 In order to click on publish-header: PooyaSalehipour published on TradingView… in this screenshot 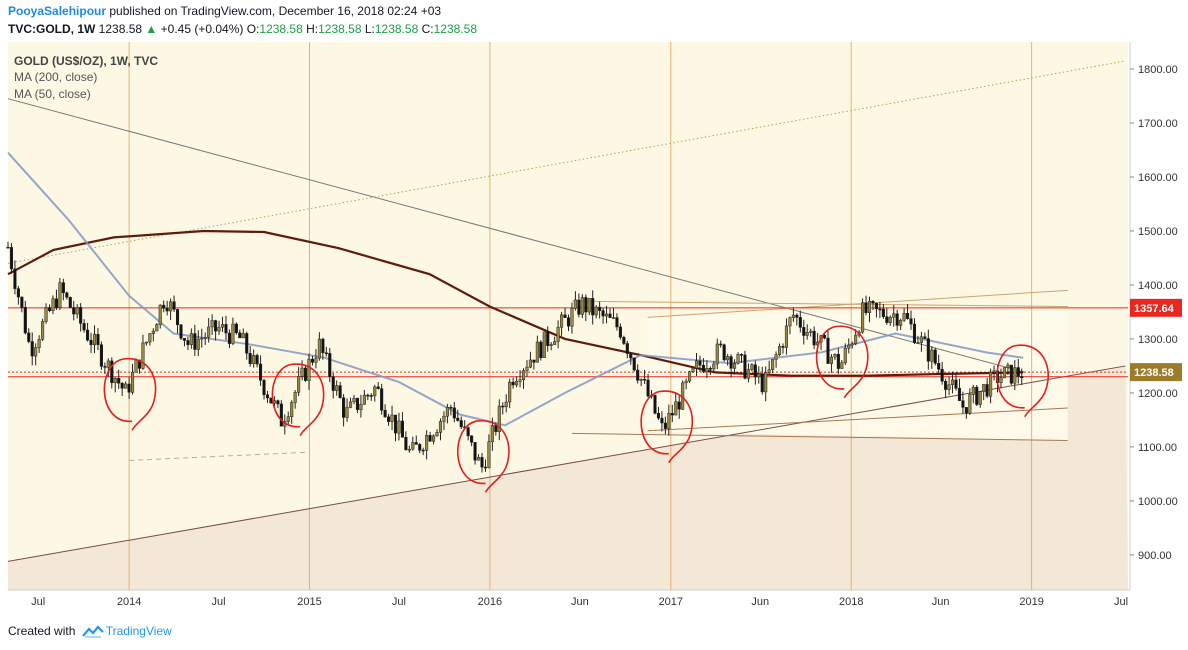, I will do `click(224, 11)`.